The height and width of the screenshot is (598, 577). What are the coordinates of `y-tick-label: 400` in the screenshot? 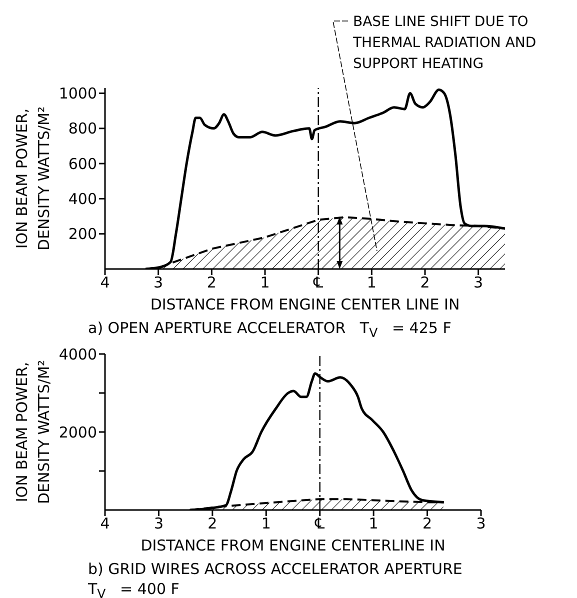 It's located at (82, 199).